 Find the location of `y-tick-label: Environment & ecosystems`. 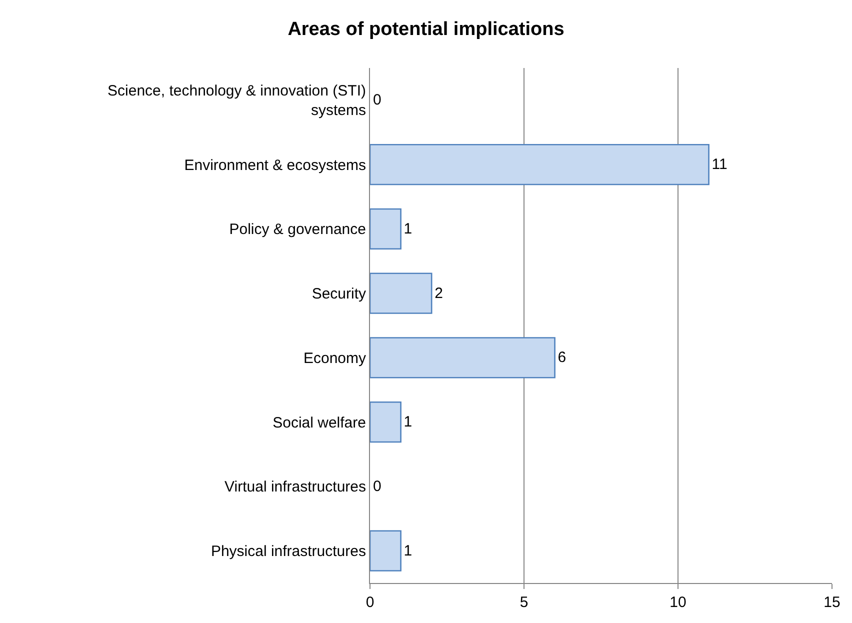

y-tick-label: Environment & ecosystems is located at coordinates (275, 165).